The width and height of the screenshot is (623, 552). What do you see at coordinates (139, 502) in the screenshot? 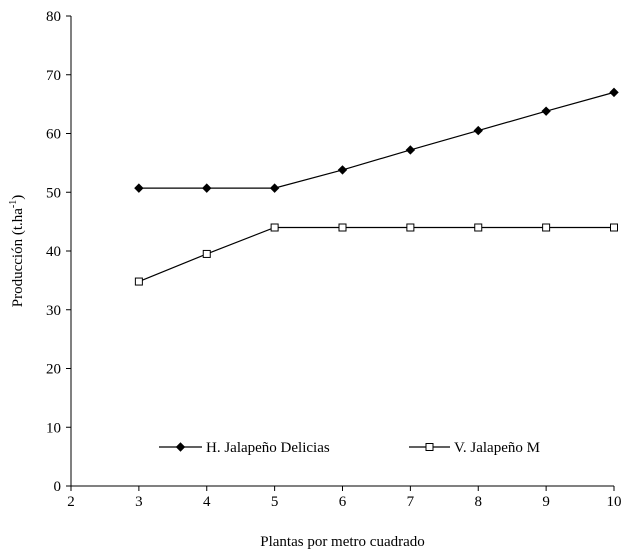
I see `x-tick-label: 3` at bounding box center [139, 502].